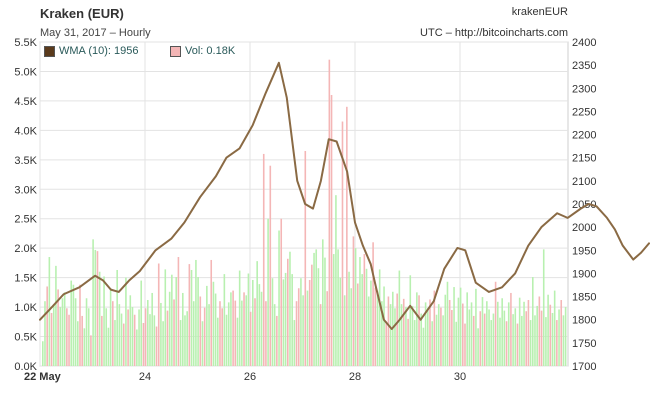 The width and height of the screenshot is (650, 420). Describe the element at coordinates (584, 112) in the screenshot. I see `right-tick-label: 2250` at that location.